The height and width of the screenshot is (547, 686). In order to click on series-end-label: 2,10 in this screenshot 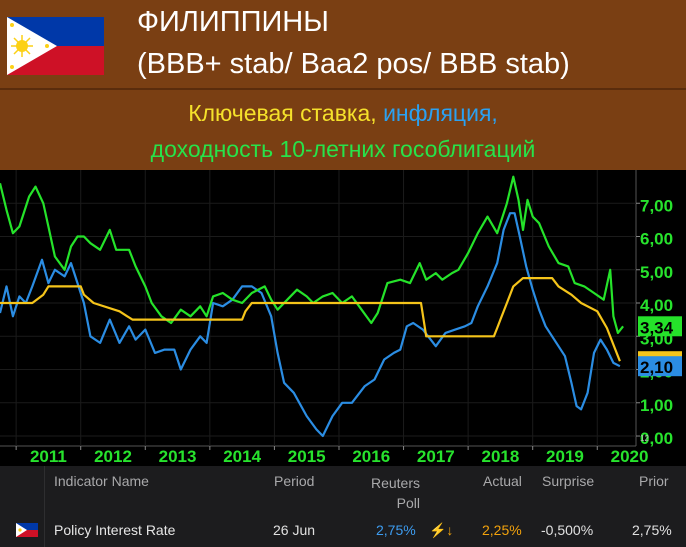, I will do `click(660, 366)`.